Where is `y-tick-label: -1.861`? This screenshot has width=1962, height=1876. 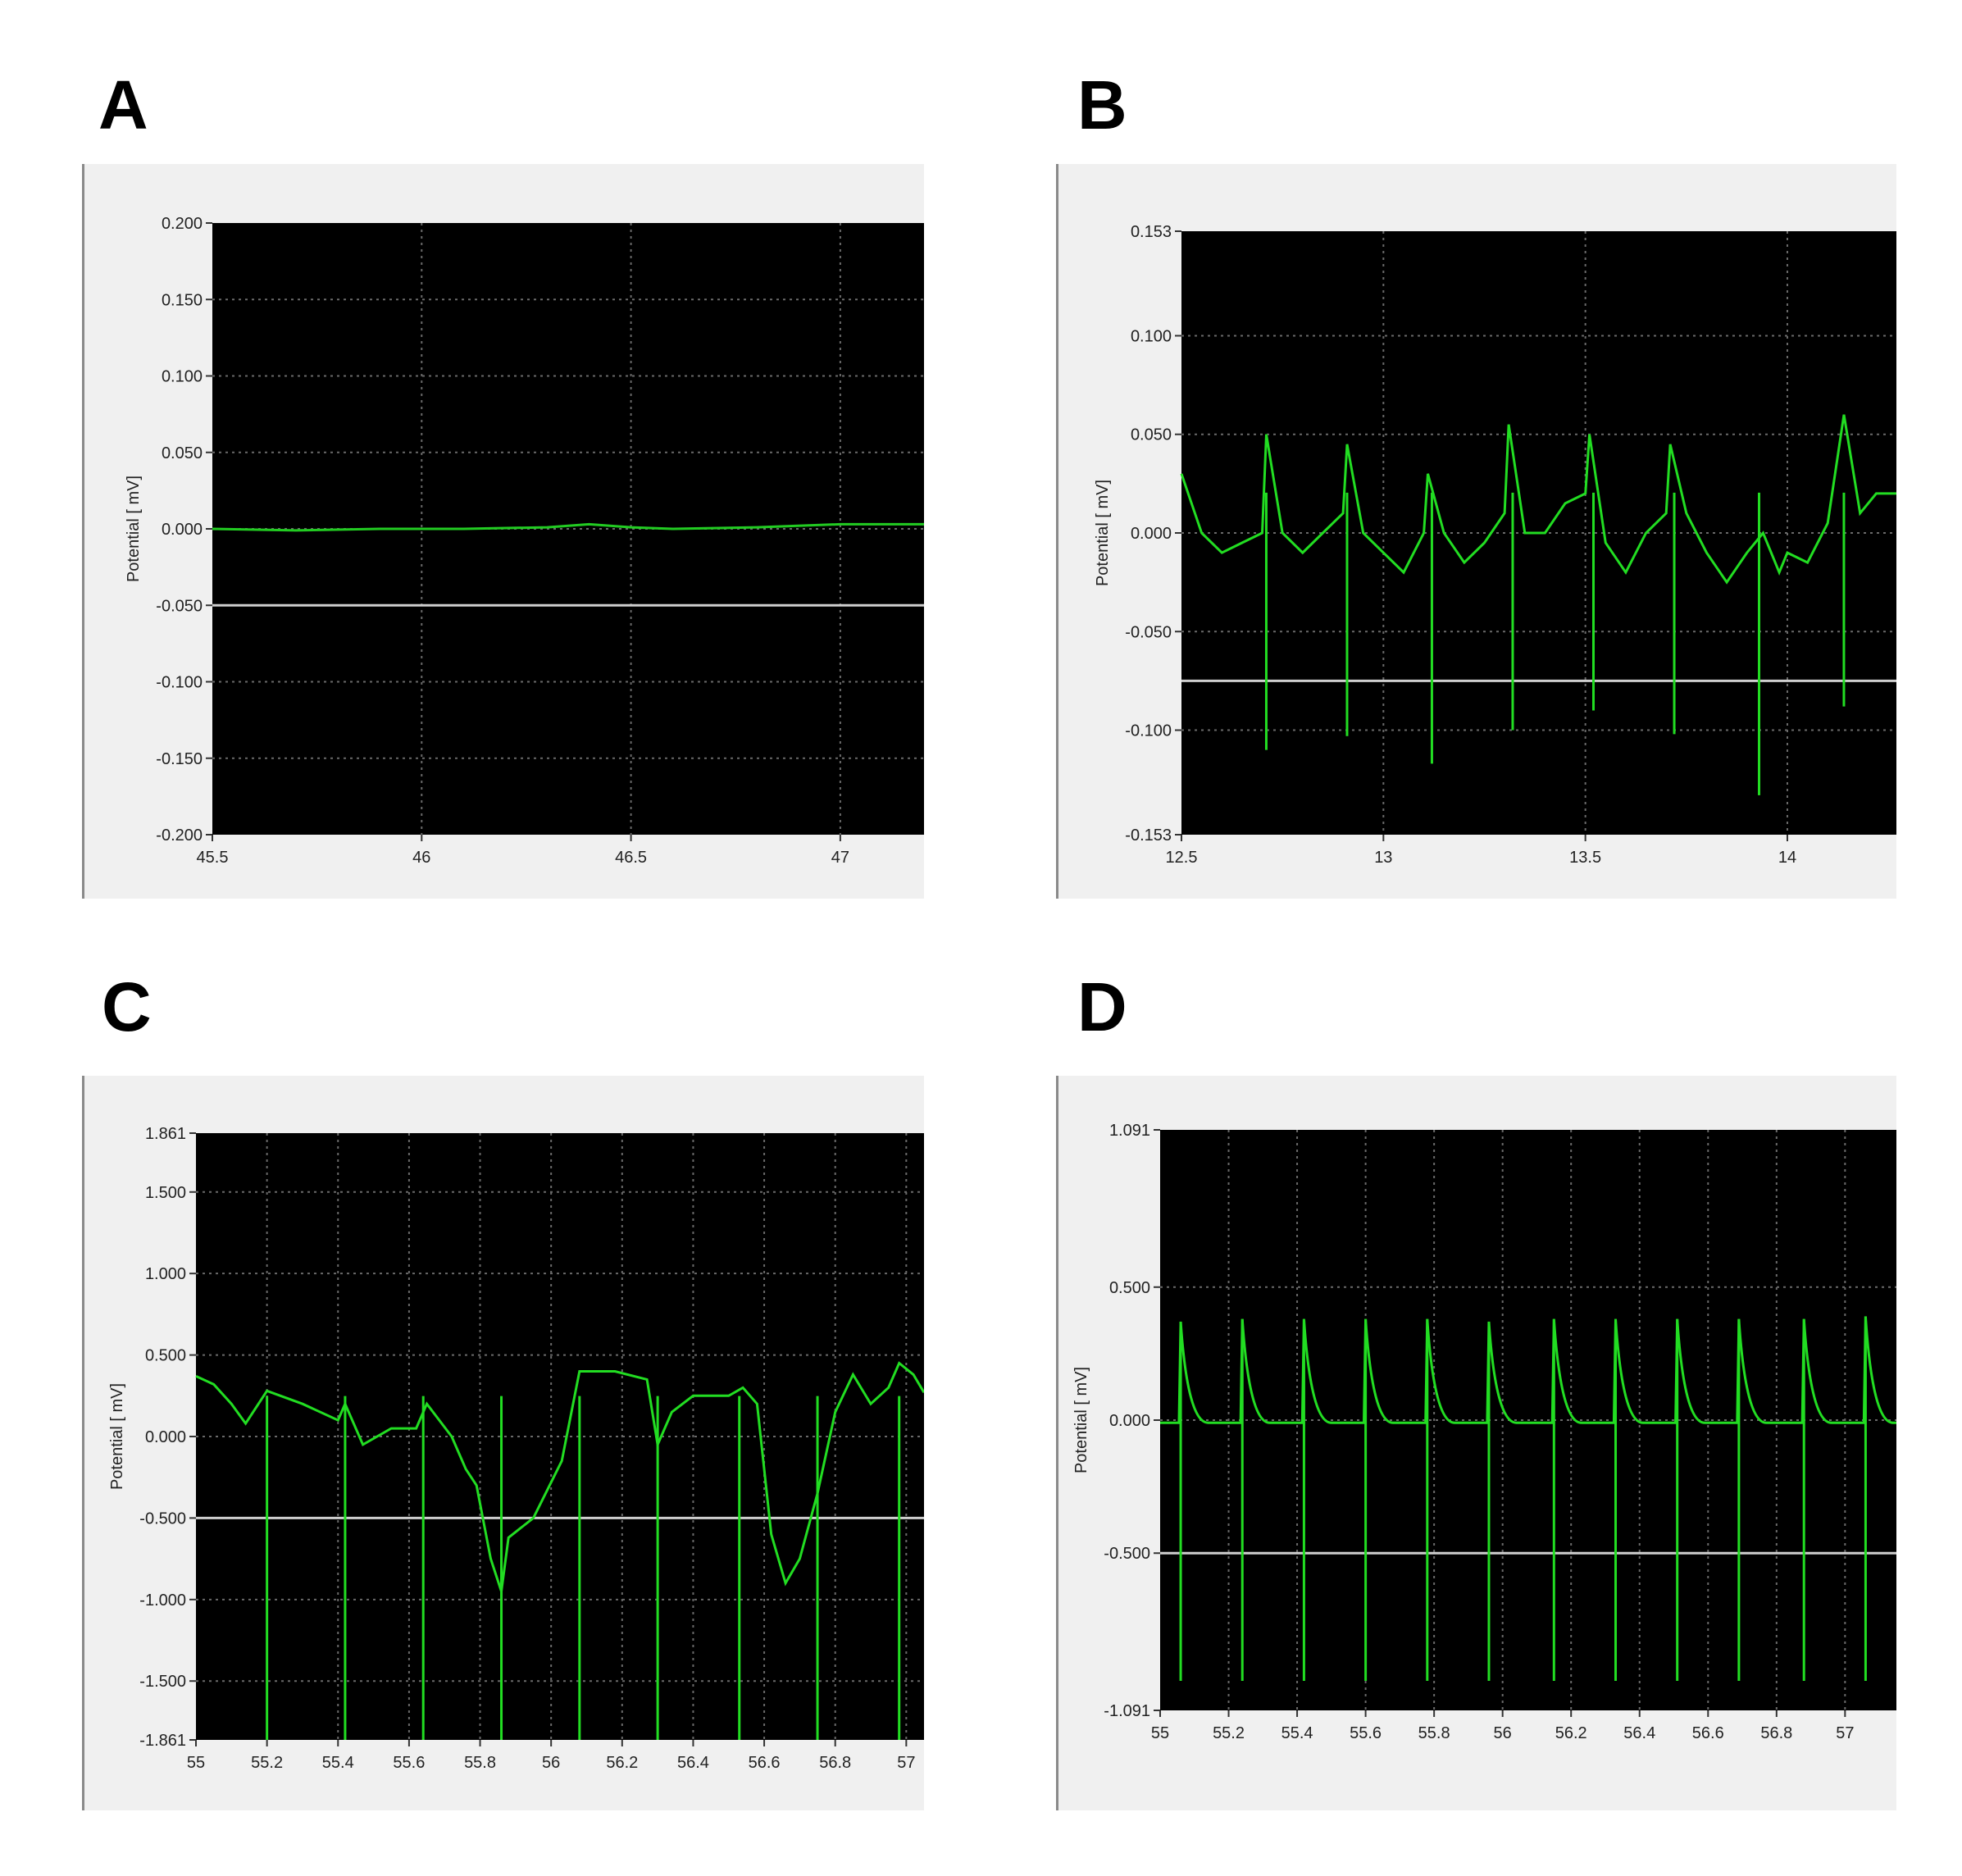 y-tick-label: -1.861 is located at coordinates (162, 1741).